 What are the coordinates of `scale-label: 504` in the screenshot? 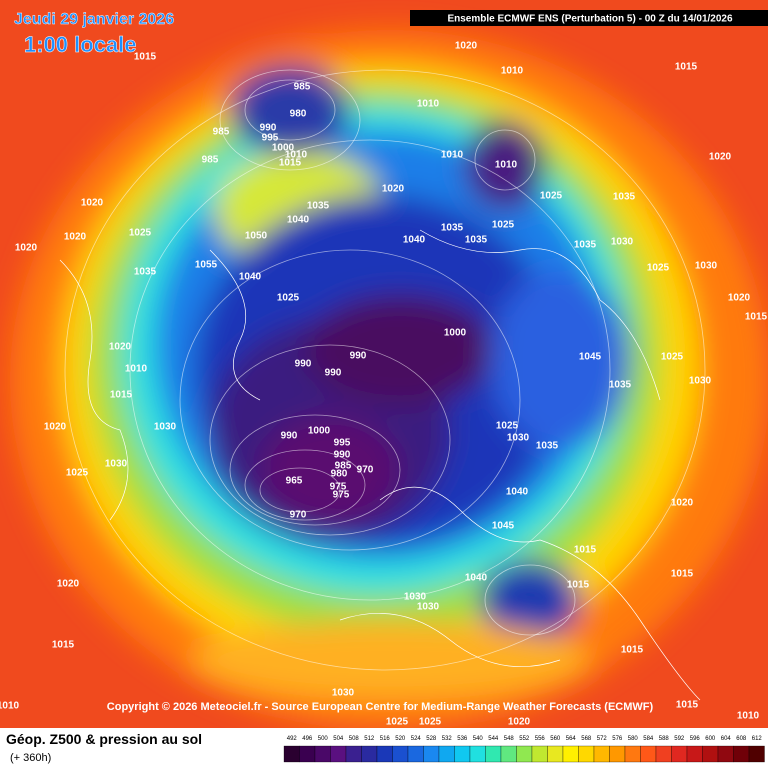 It's located at (338, 739).